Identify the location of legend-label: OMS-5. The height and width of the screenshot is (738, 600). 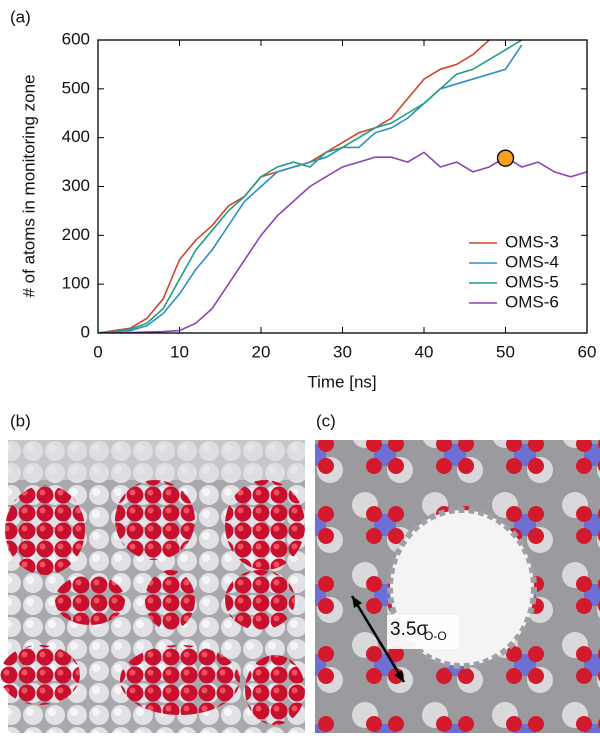
(532, 281).